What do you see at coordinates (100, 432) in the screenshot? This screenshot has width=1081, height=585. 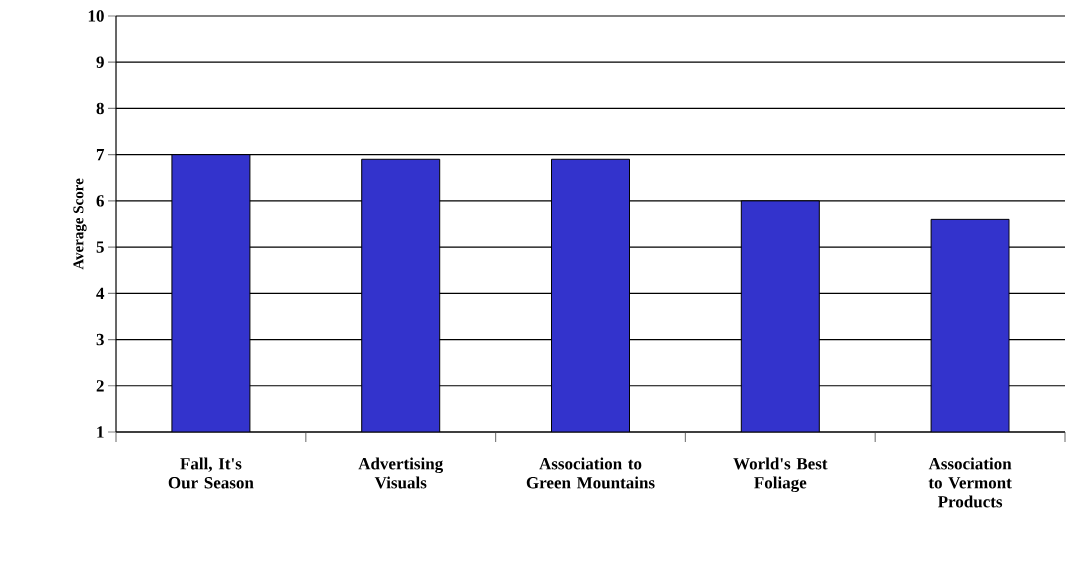 I see `y-tick-label: 1` at bounding box center [100, 432].